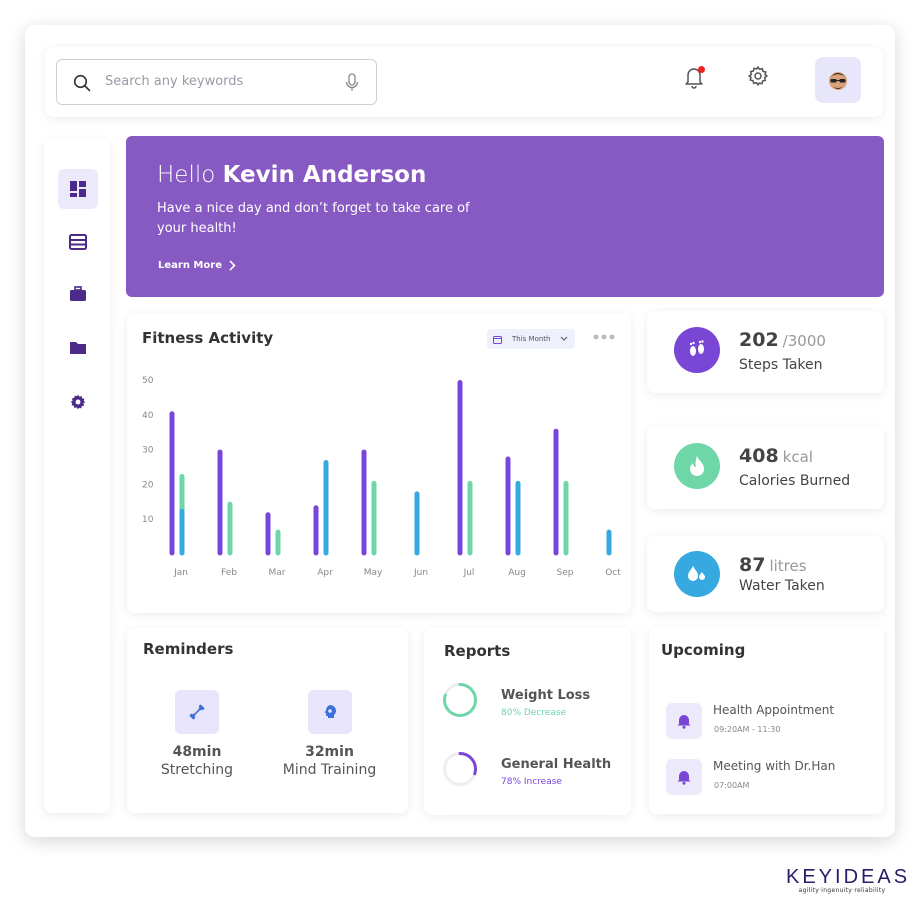  Describe the element at coordinates (782, 586) in the screenshot. I see `water-label: Water Taken` at that location.